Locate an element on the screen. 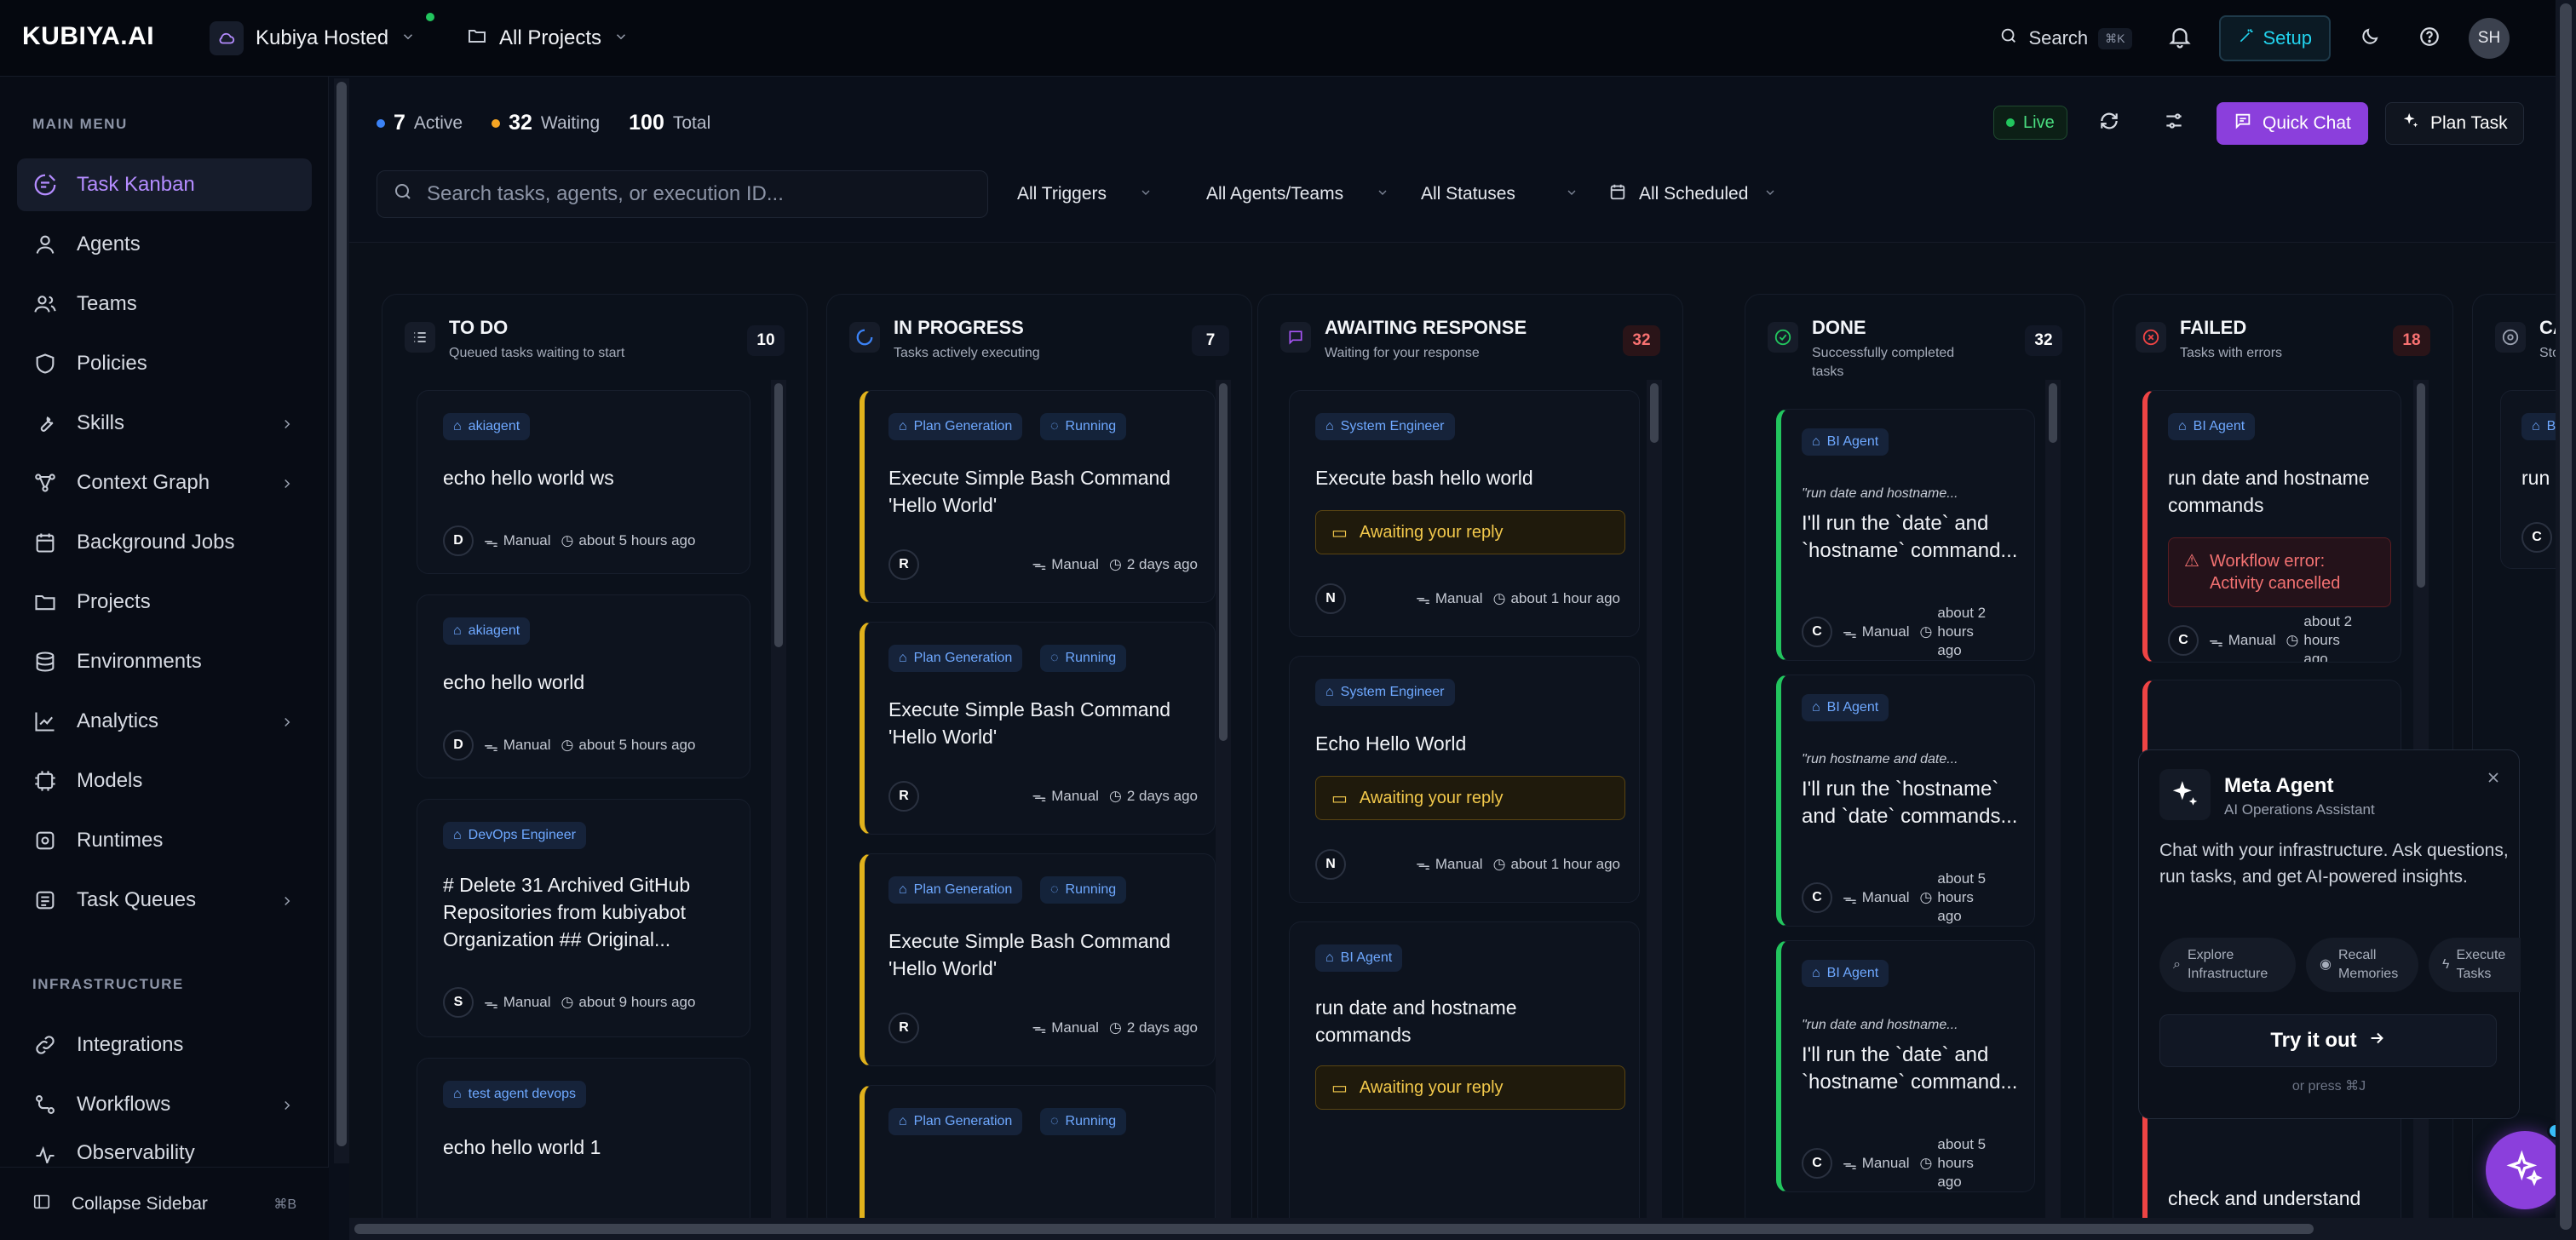 This screenshot has width=2576, height=1240. sidebar-item-background-jobs: Background Jobs is located at coordinates (165, 542).